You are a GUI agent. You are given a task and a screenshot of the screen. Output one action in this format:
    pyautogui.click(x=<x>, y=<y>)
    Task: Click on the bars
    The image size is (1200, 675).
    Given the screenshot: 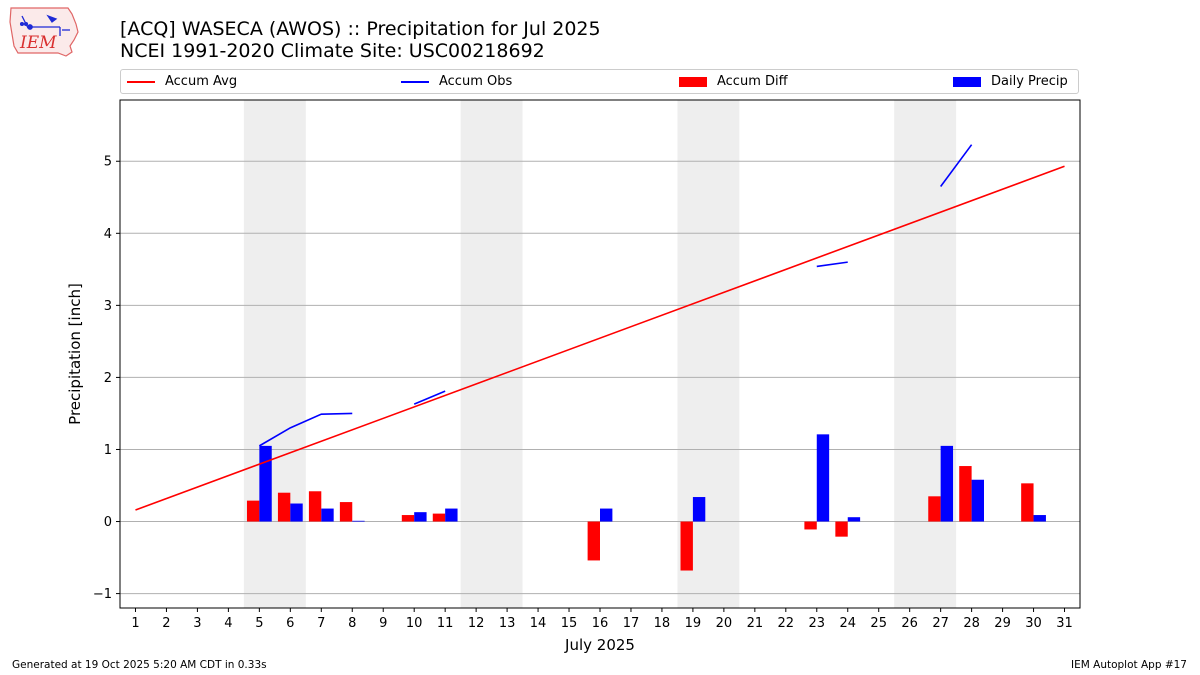 What is the action you would take?
    pyautogui.click(x=646, y=502)
    